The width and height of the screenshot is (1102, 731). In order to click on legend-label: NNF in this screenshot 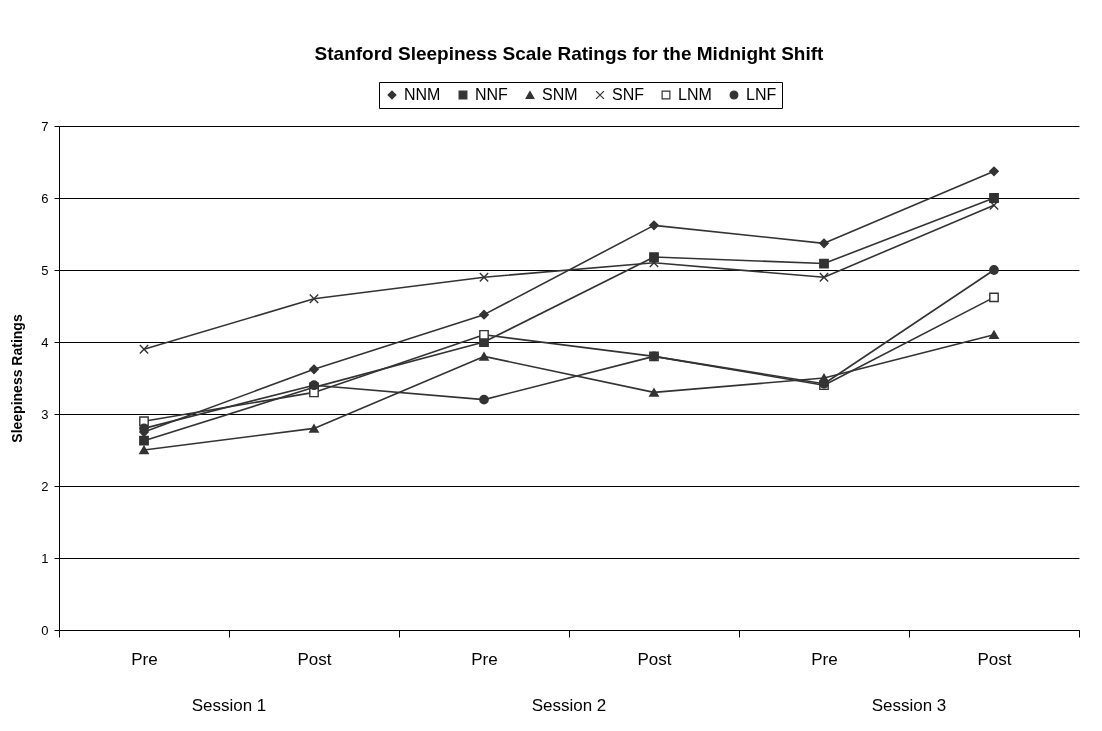, I will do `click(492, 94)`.